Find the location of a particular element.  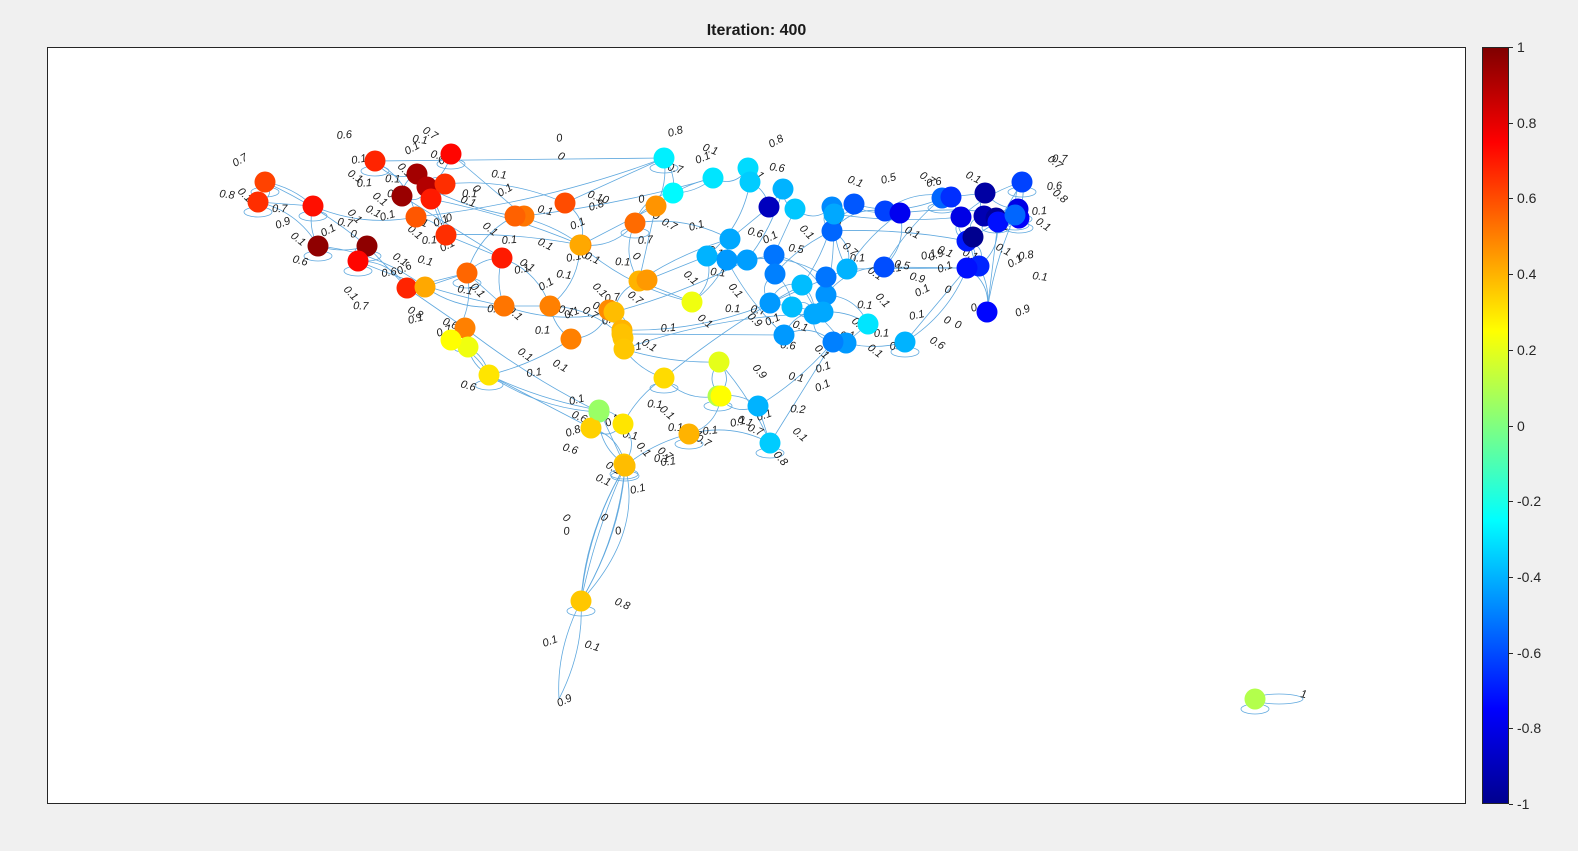

edge-weight-label: 0.5 is located at coordinates (902, 265).